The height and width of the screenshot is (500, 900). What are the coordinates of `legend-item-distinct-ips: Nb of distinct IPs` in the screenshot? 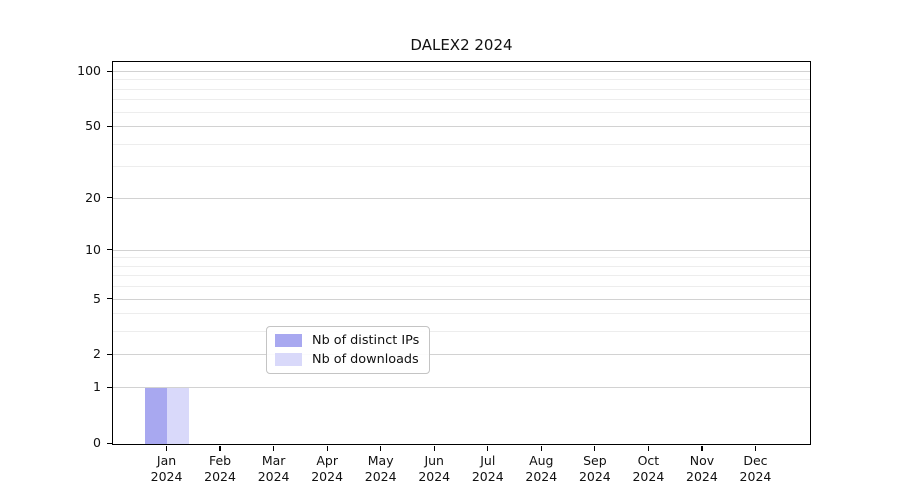 It's located at (347, 340).